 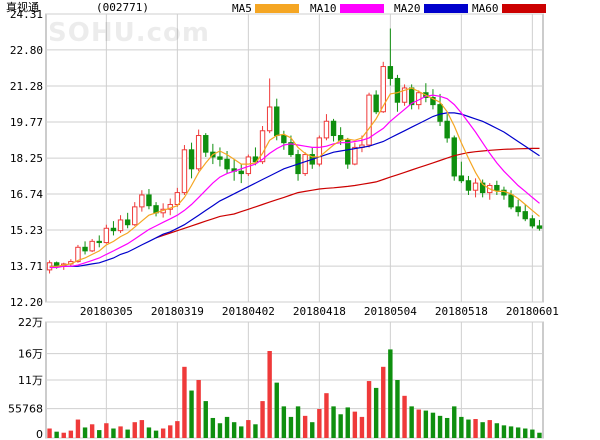 What do you see at coordinates (26, 194) in the screenshot?
I see `price-tick-label: 16.74` at bounding box center [26, 194].